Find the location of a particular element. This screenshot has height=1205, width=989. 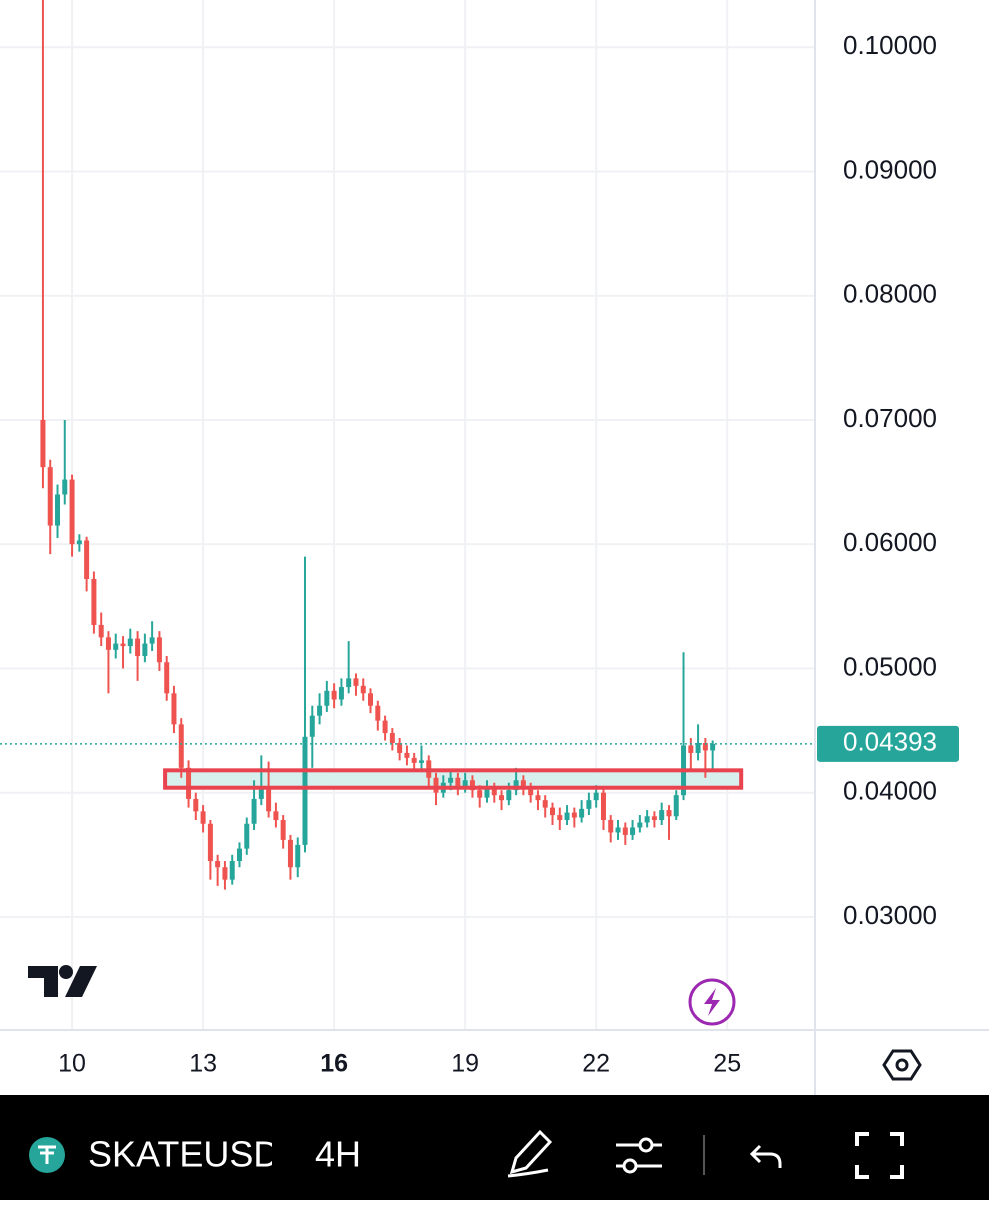

last-price-label: 0.04393 is located at coordinates (890, 742).